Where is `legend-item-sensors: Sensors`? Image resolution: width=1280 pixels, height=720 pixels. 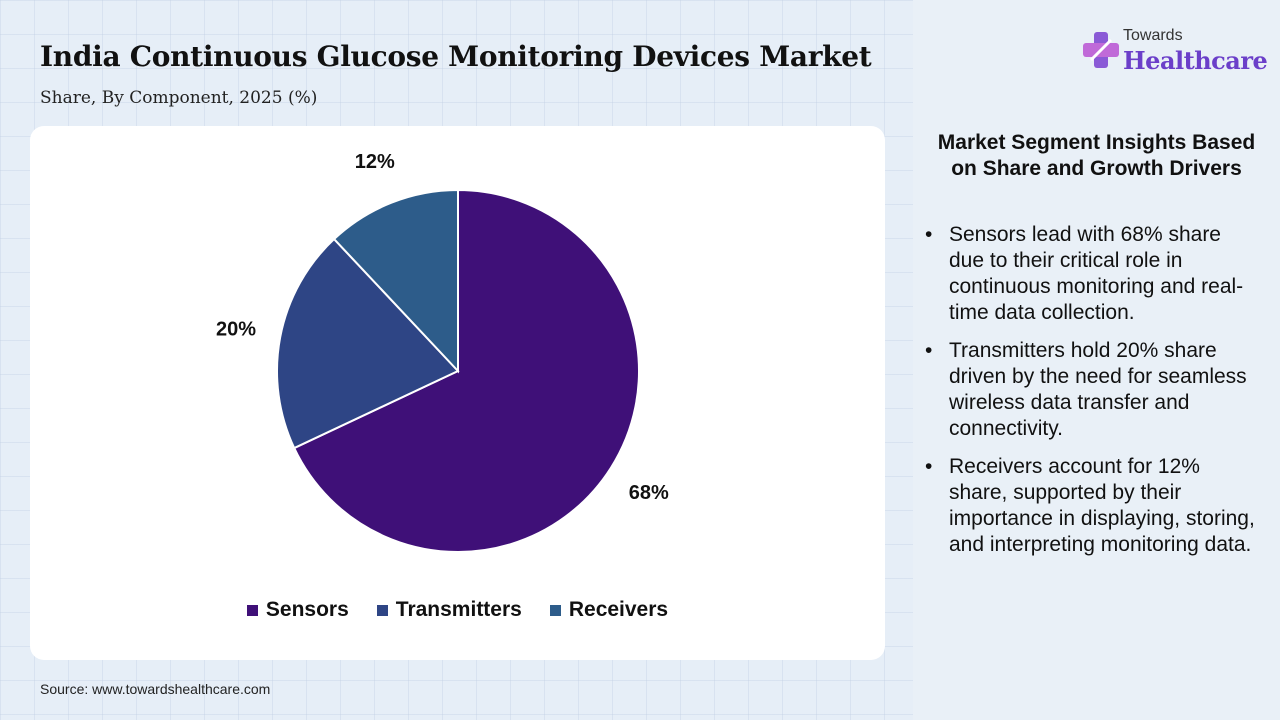 legend-item-sensors: Sensors is located at coordinates (297, 610).